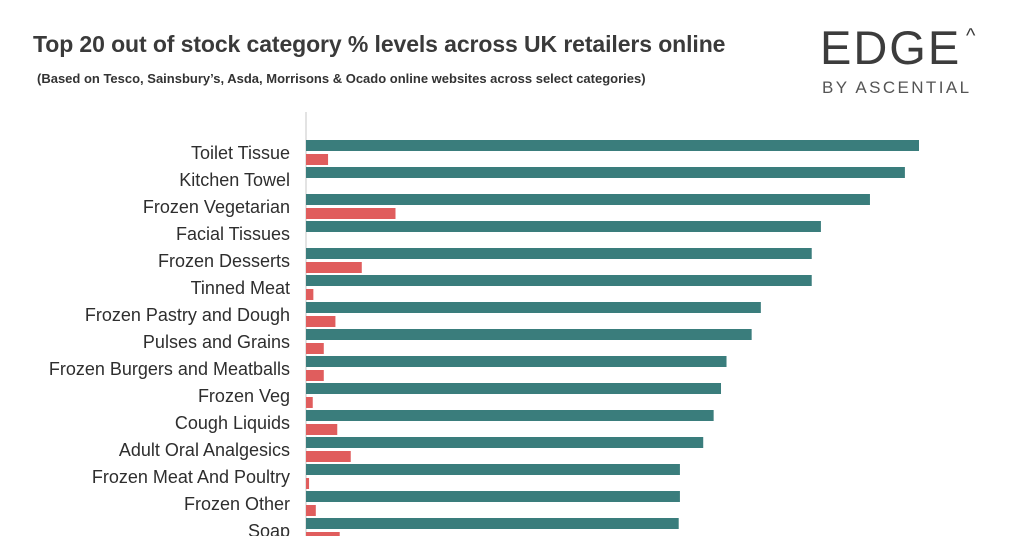  Describe the element at coordinates (971, 36) in the screenshot. I see `logo-caret-icon: ^` at that location.